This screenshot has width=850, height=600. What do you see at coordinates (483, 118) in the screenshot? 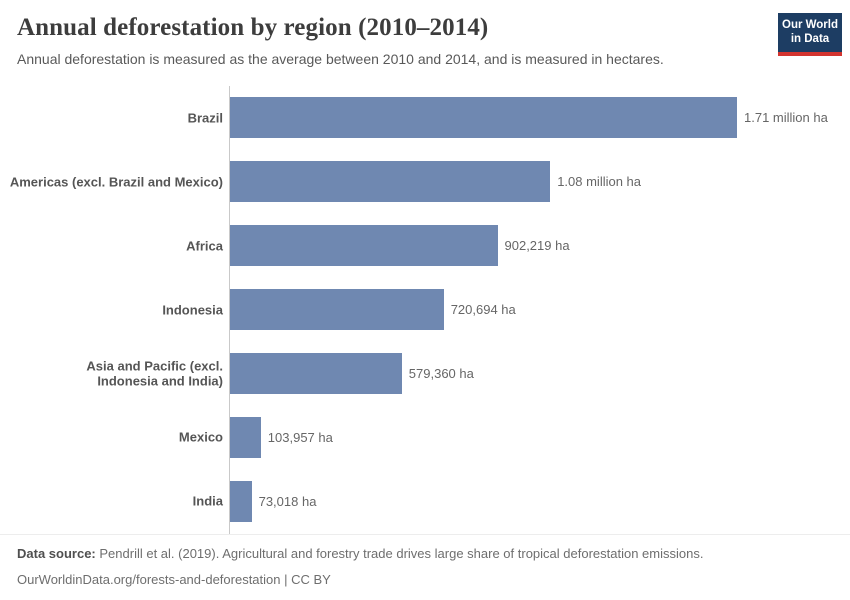
I see `bar-brazil` at bounding box center [483, 118].